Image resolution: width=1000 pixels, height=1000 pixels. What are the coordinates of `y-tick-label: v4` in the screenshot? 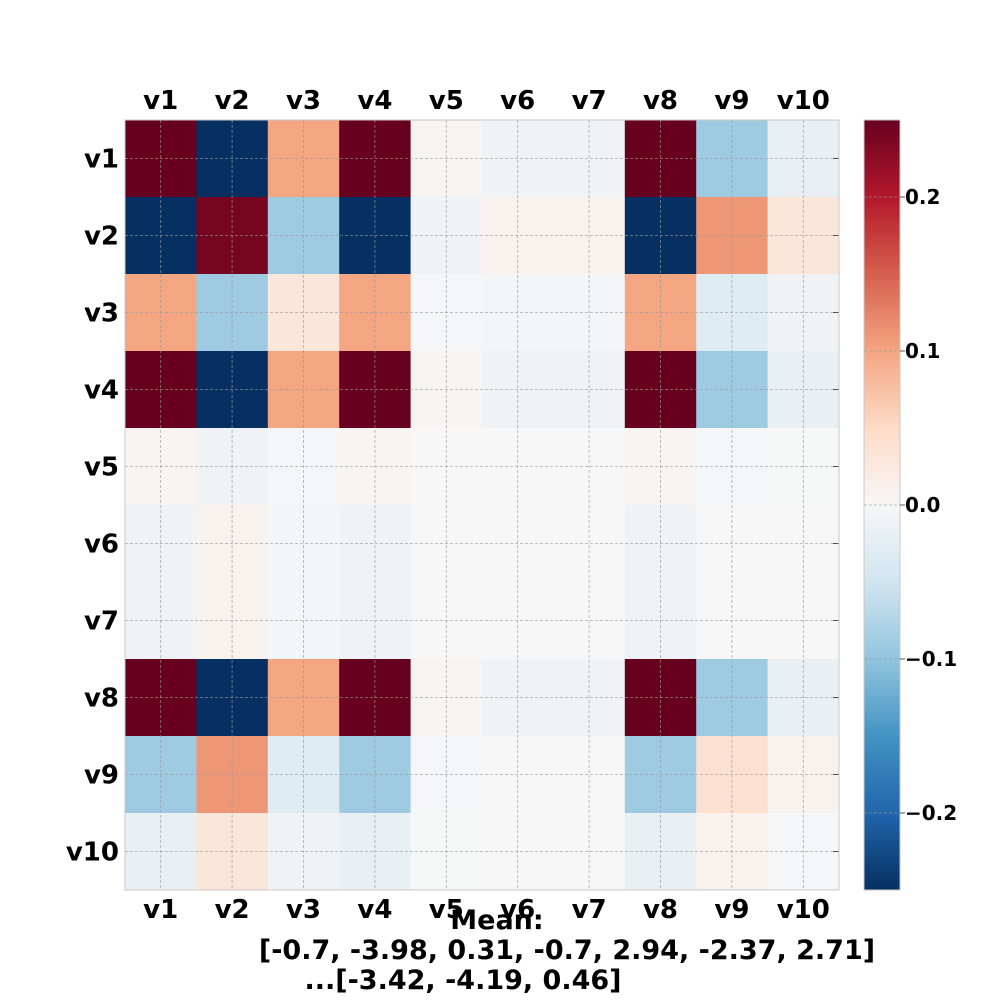 It's located at (101, 391).